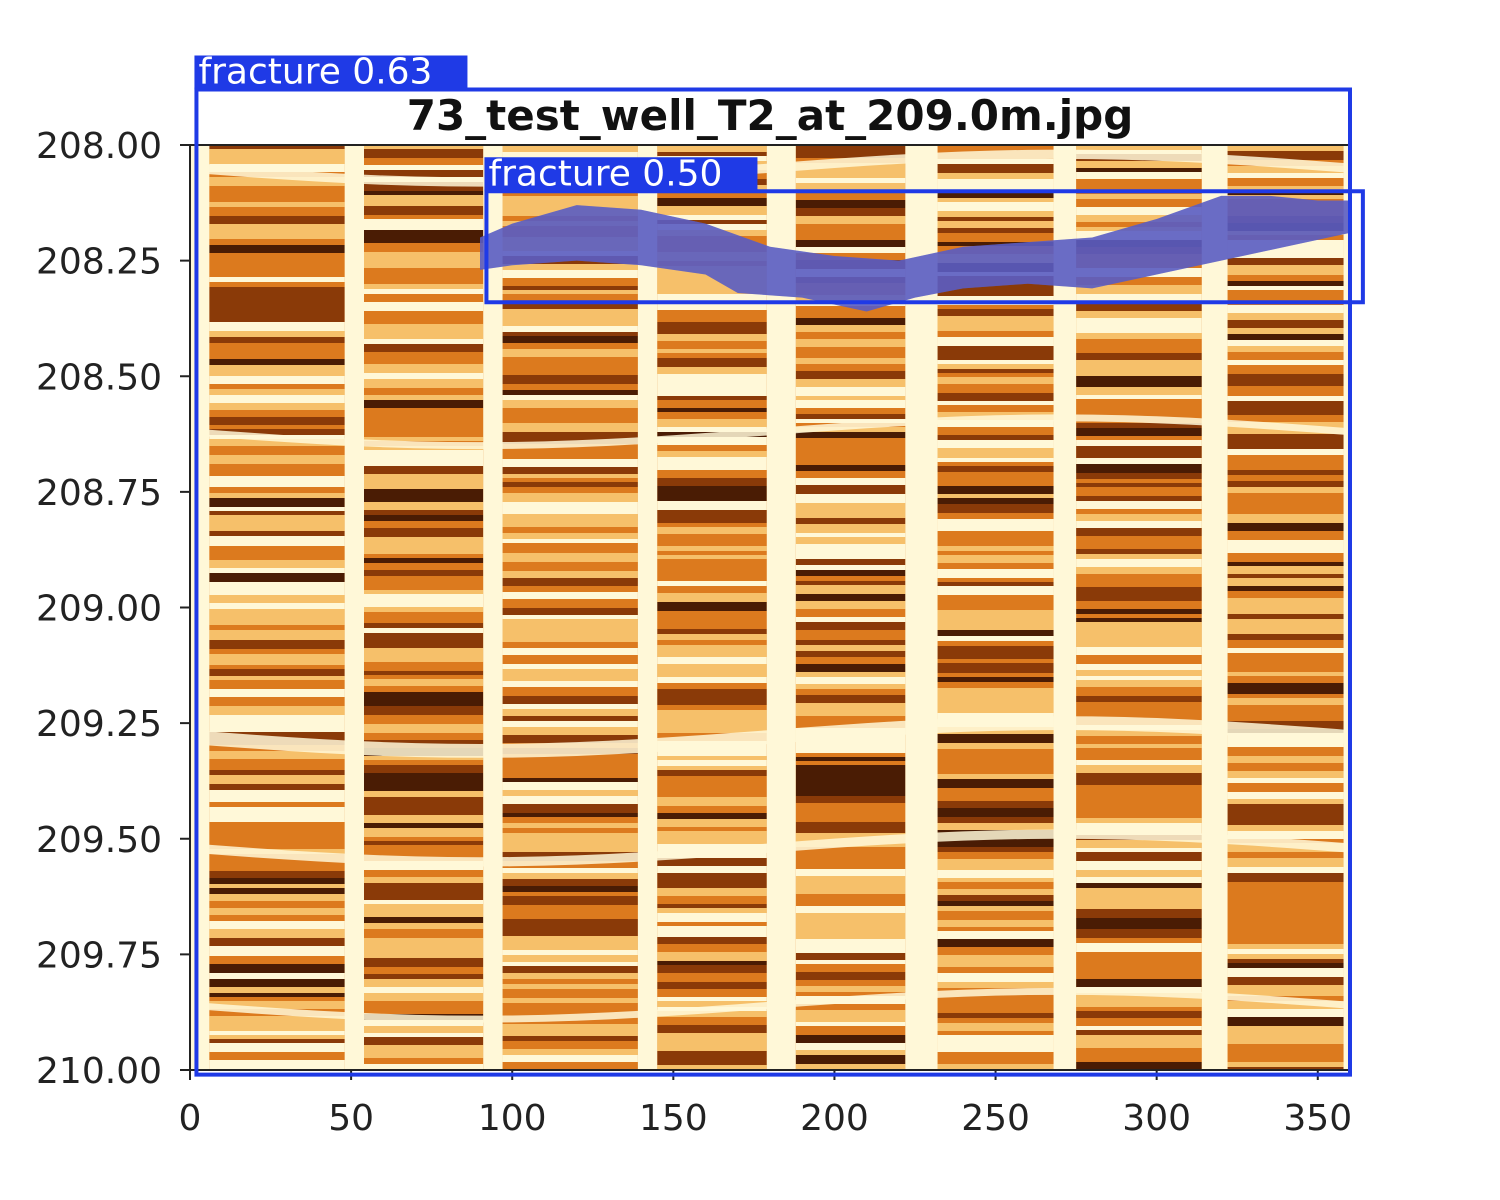 The width and height of the screenshot is (1500, 1200). Describe the element at coordinates (99, 1071) in the screenshot. I see `y-tick-label: 210.00` at that location.